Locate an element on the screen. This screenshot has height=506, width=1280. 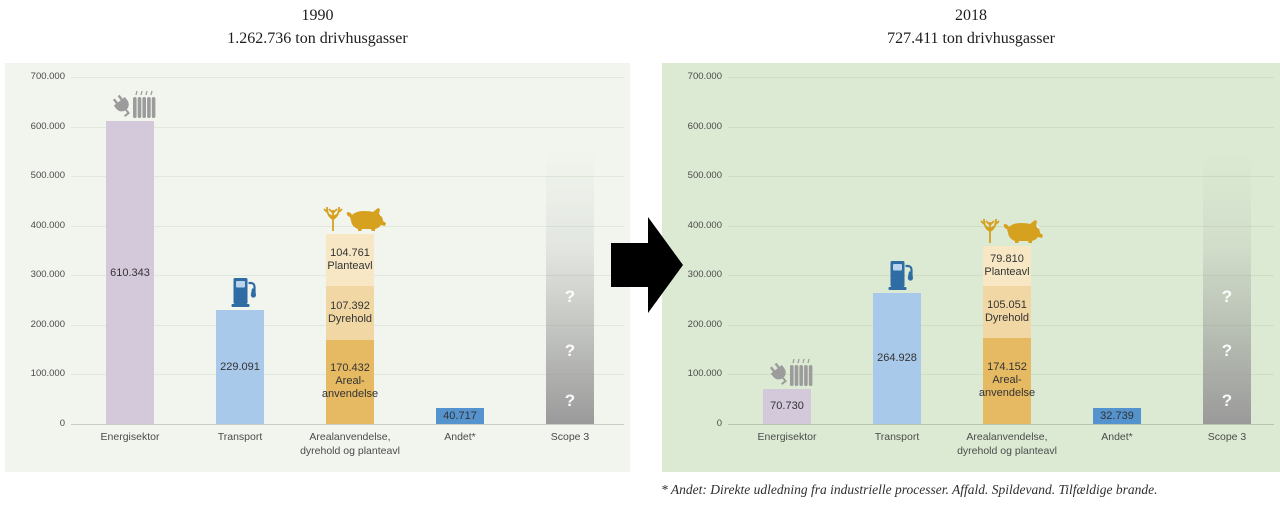
bar-energisektor: 610.343 is located at coordinates (130, 272).